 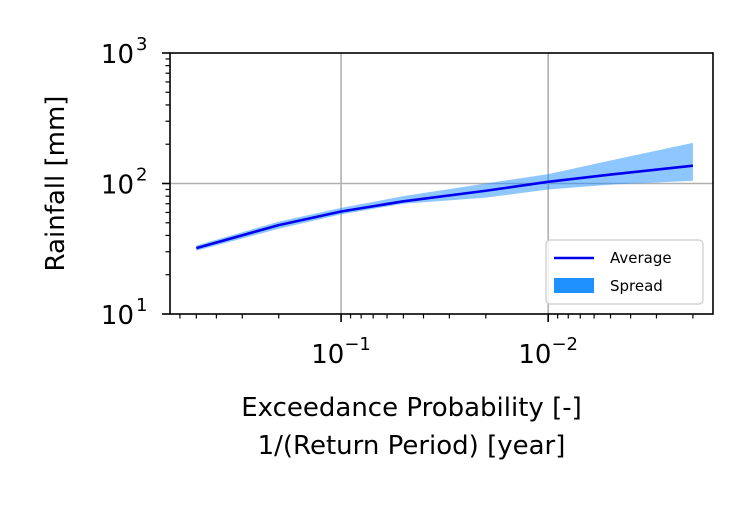 What do you see at coordinates (636, 286) in the screenshot?
I see `legend-spread-label: Spread` at bounding box center [636, 286].